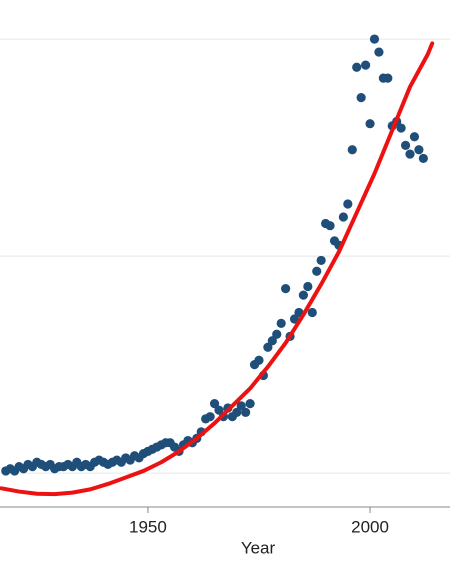 The height and width of the screenshot is (563, 450). What do you see at coordinates (148, 526) in the screenshot?
I see `x-tick-label: 1950` at bounding box center [148, 526].